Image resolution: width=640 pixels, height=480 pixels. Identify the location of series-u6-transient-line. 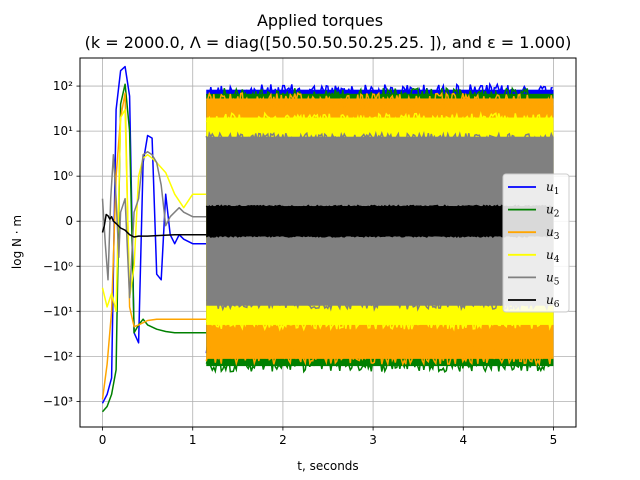
(154, 225).